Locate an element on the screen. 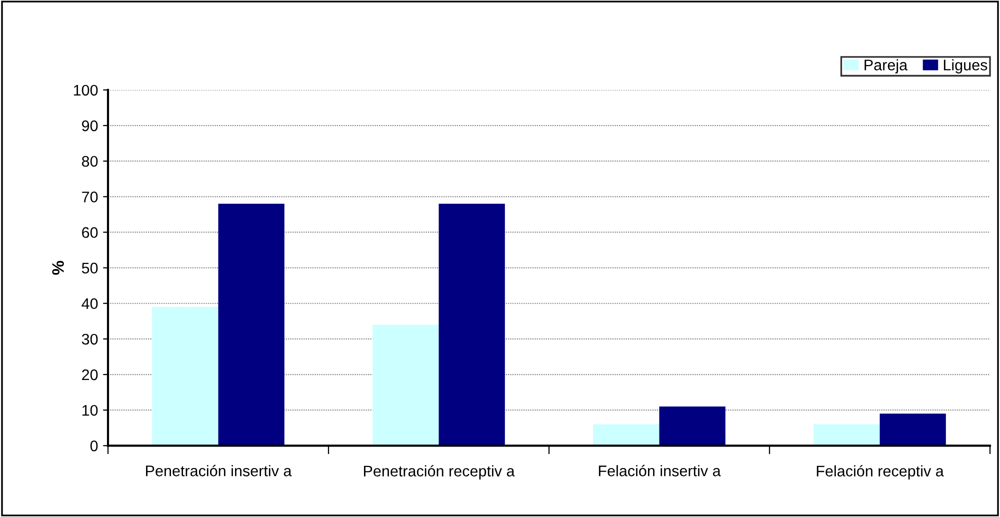 The height and width of the screenshot is (517, 1000). x-tick-label: Felación insertiv a is located at coordinates (659, 470).